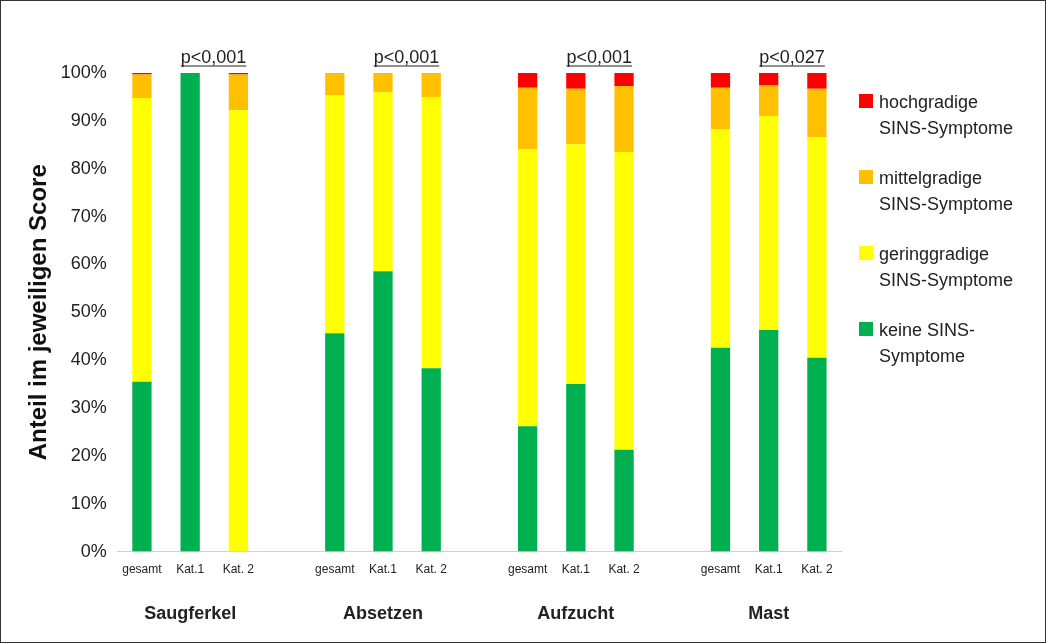 Image resolution: width=1046 pixels, height=643 pixels. What do you see at coordinates (769, 613) in the screenshot?
I see `text: Mast` at bounding box center [769, 613].